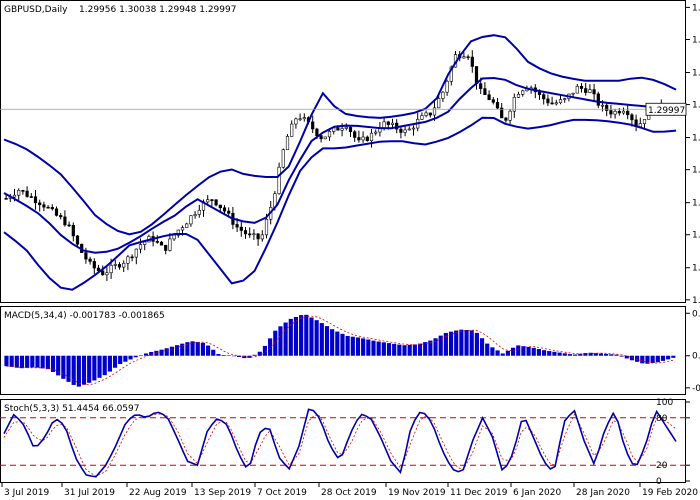 This screenshot has height=500, width=700. I want to click on macd-tick-label: 0.00, so click(696, 357).